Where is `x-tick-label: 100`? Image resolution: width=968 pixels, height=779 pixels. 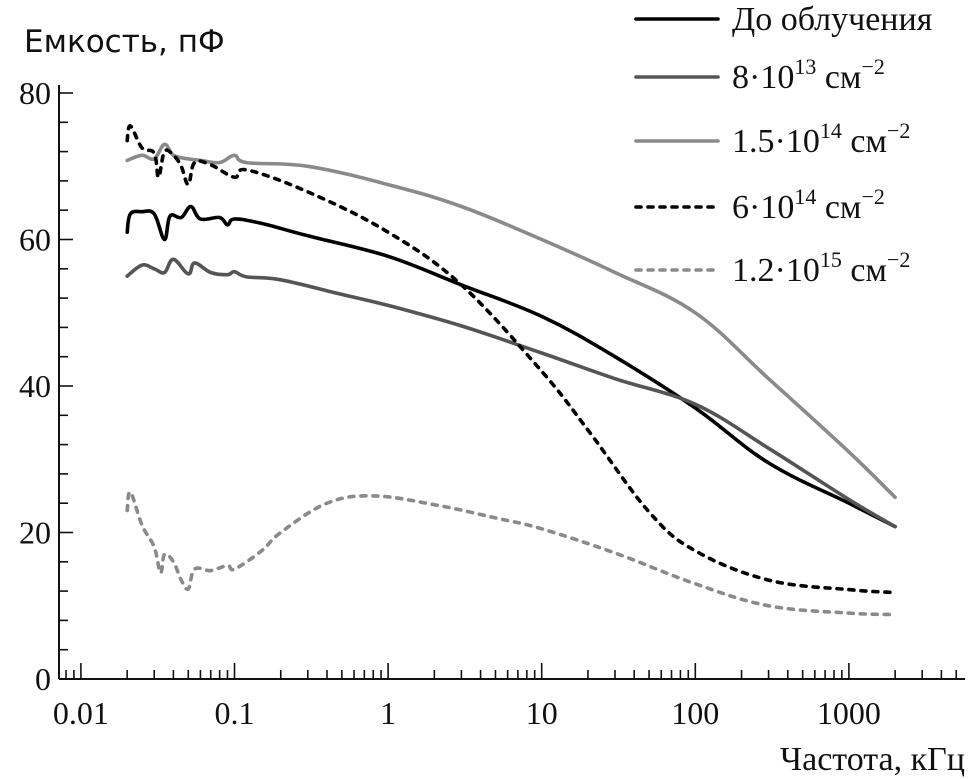
x-tick-label: 100 is located at coordinates (695, 713).